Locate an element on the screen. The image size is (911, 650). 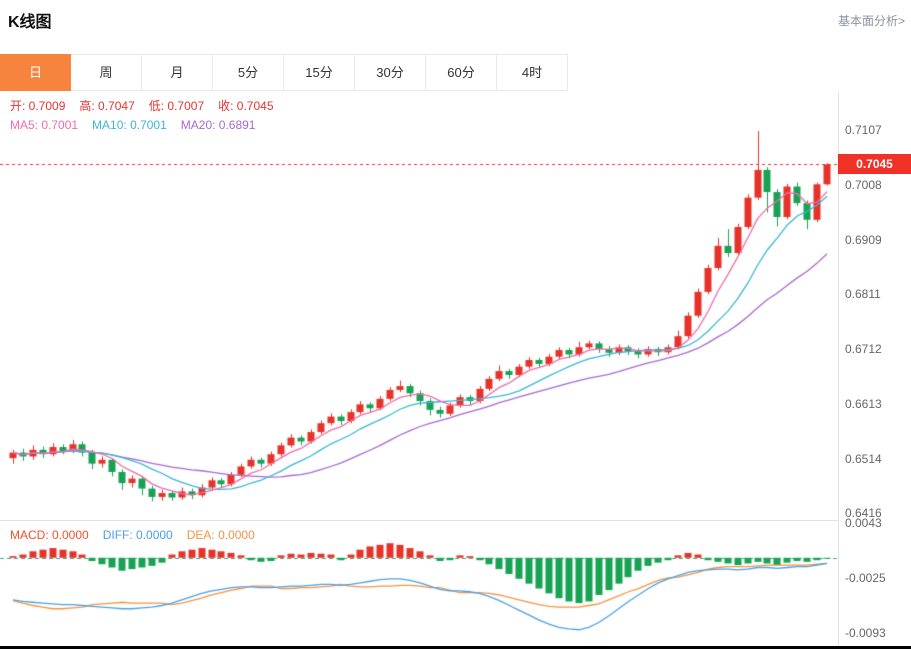
tab-month: 月 is located at coordinates (177, 72).